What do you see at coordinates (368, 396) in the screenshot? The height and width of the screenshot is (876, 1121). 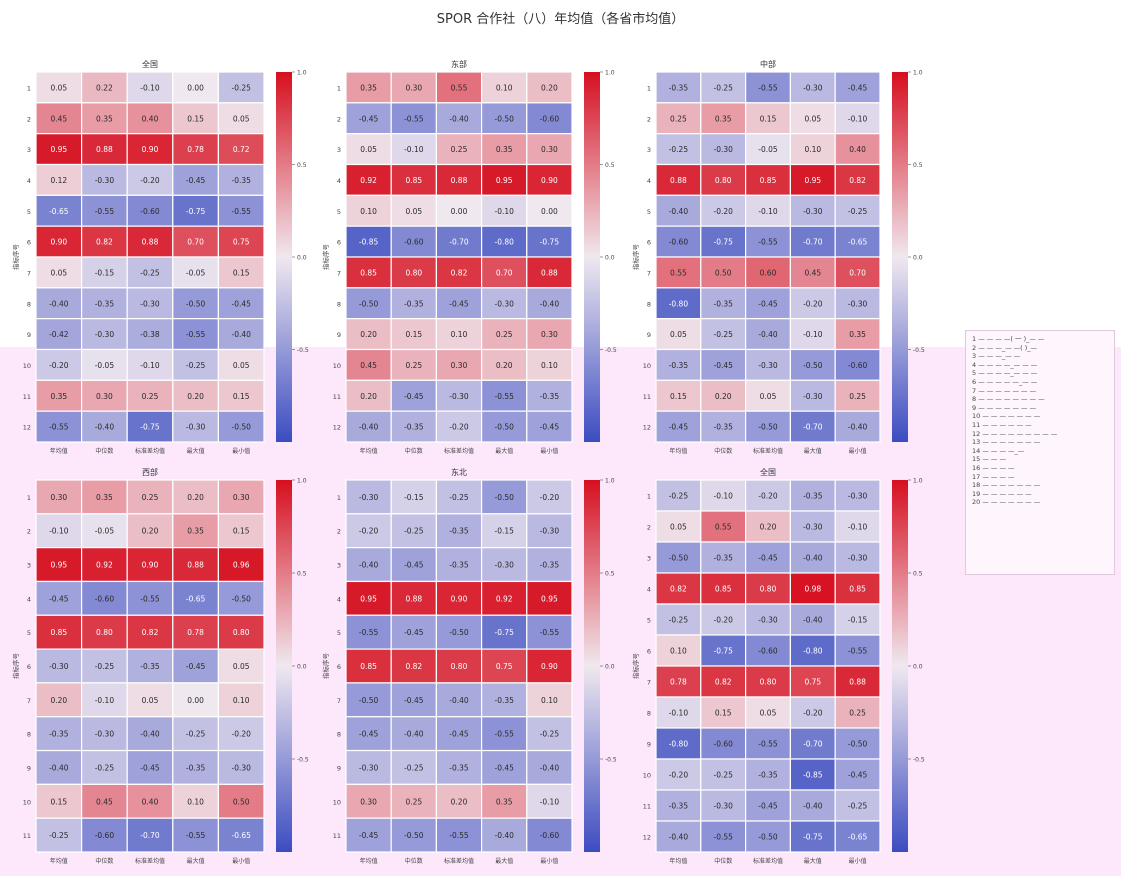 I see `cell-value-label: 0.20` at bounding box center [368, 396].